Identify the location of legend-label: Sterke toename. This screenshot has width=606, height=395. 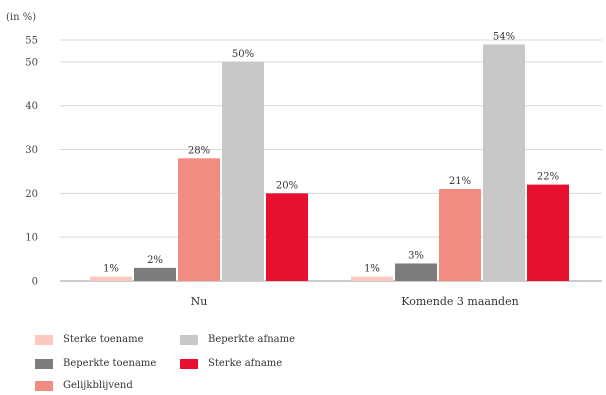
(103, 339).